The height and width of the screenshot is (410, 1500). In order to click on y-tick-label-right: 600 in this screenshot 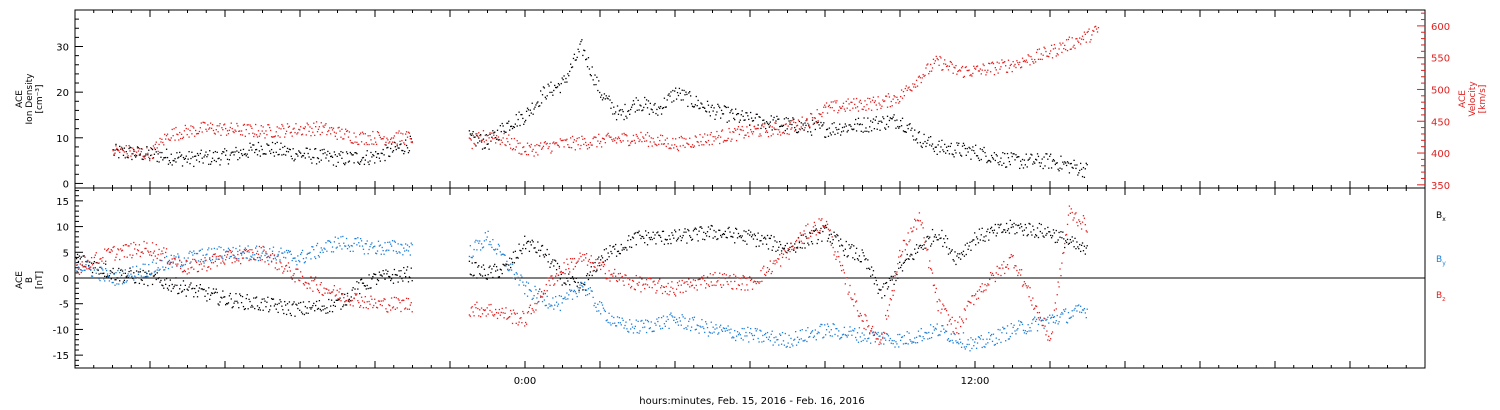, I will do `click(1440, 27)`.